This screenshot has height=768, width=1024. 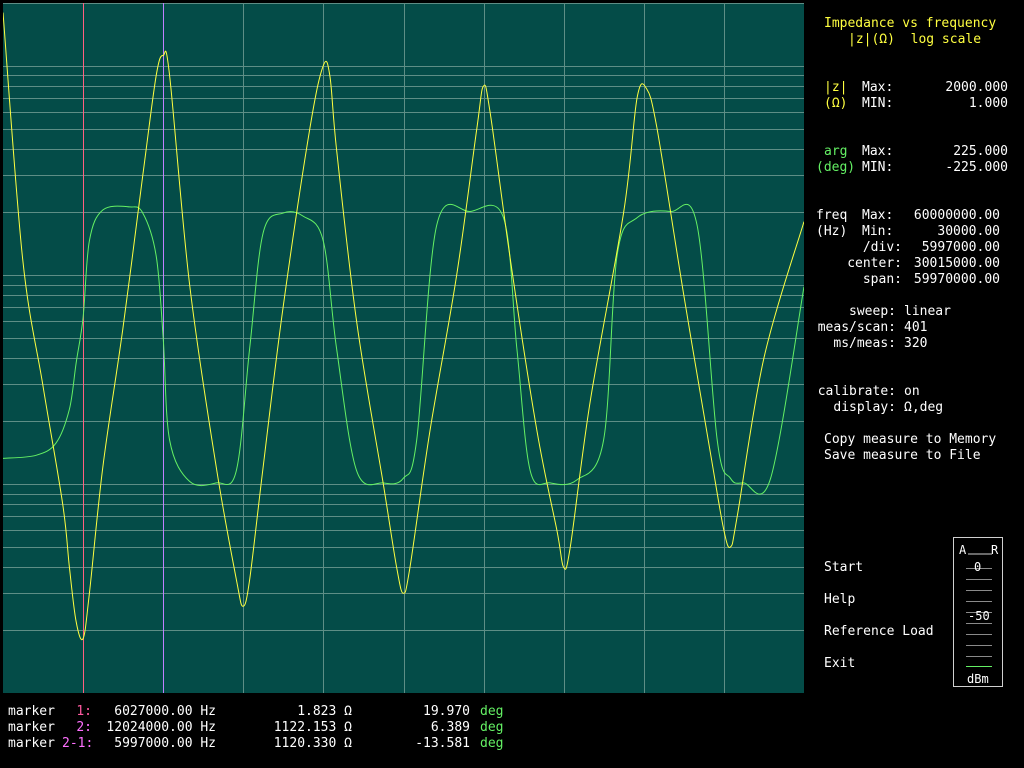 What do you see at coordinates (995, 550) in the screenshot?
I see `meter-r-label: R` at bounding box center [995, 550].